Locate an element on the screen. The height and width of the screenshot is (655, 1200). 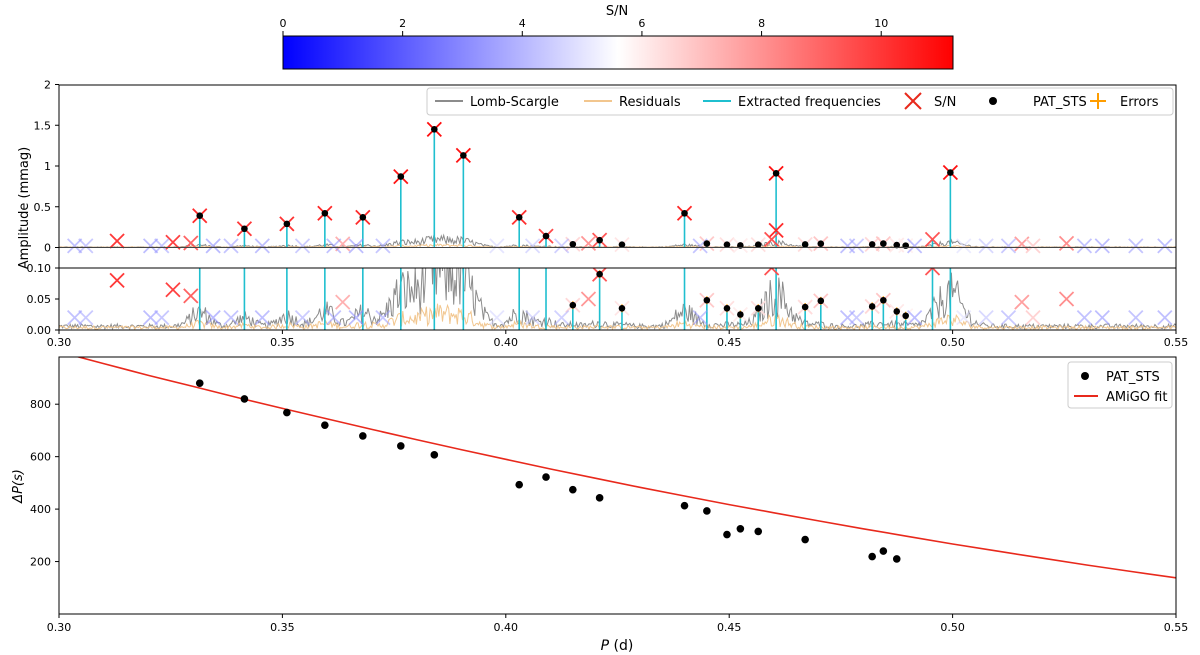
colorbar-ticks: 0 2 4 6 8 10 is located at coordinates (584, 26).